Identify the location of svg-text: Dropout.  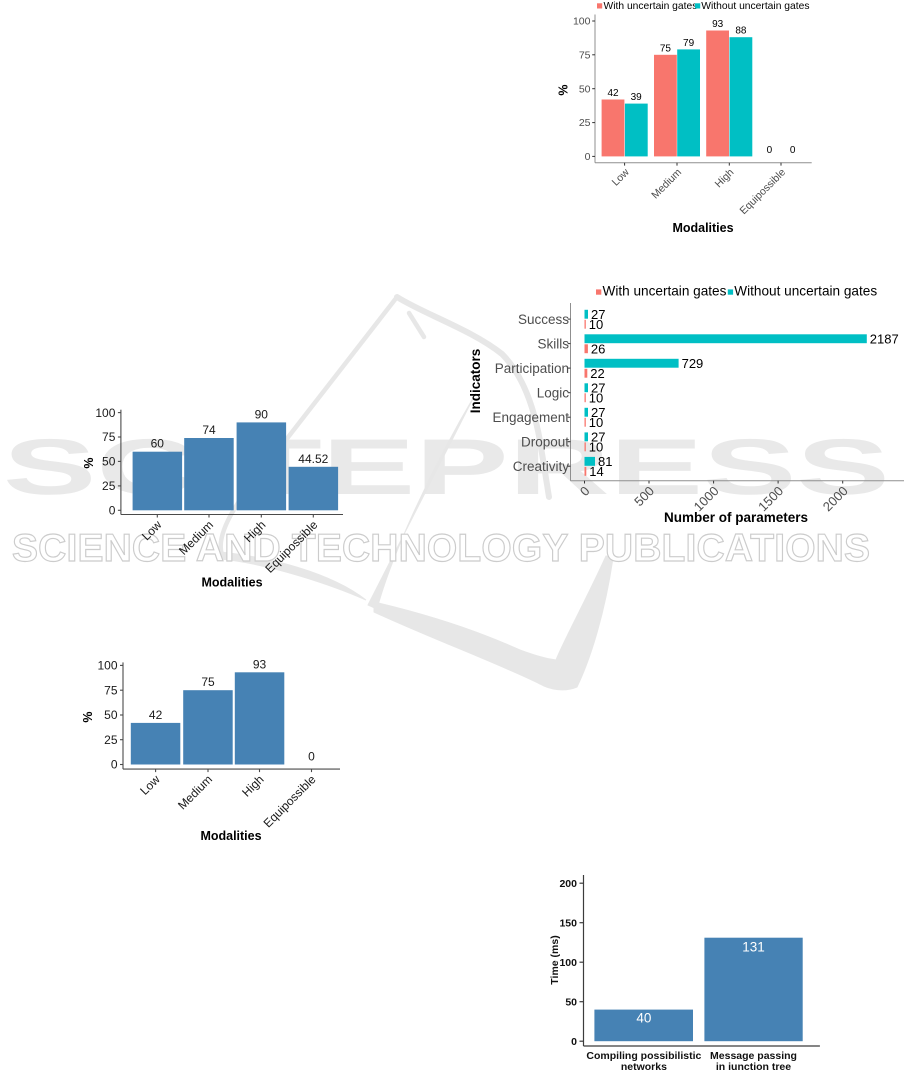
(545, 441).